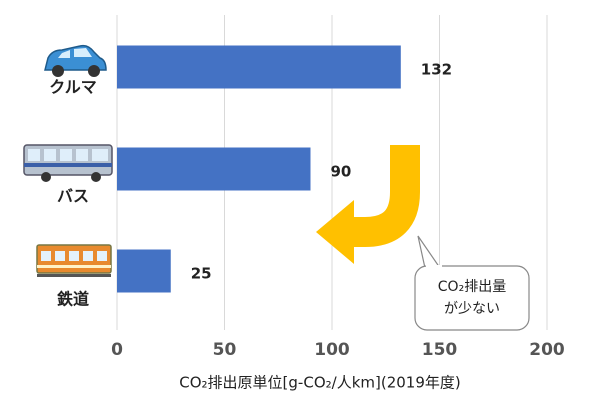  Describe the element at coordinates (201, 274) in the screenshot. I see `value-label: 25` at that location.